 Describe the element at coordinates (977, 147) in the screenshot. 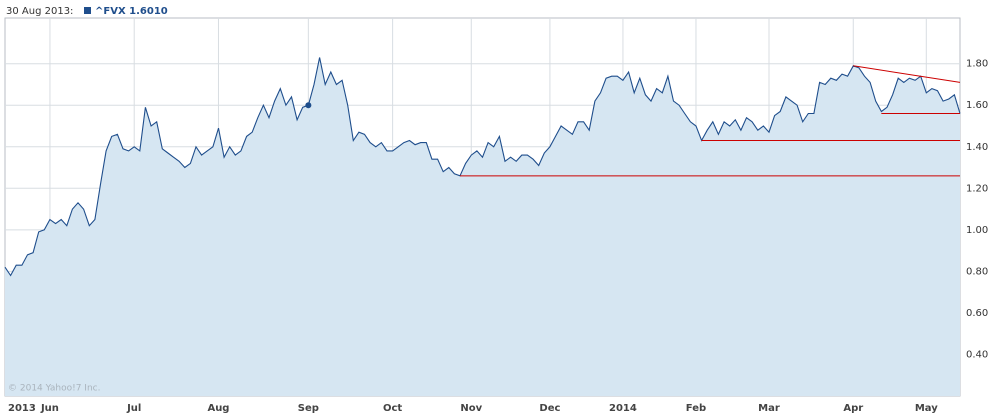

I see `y-tick-label: 1.40` at that location.